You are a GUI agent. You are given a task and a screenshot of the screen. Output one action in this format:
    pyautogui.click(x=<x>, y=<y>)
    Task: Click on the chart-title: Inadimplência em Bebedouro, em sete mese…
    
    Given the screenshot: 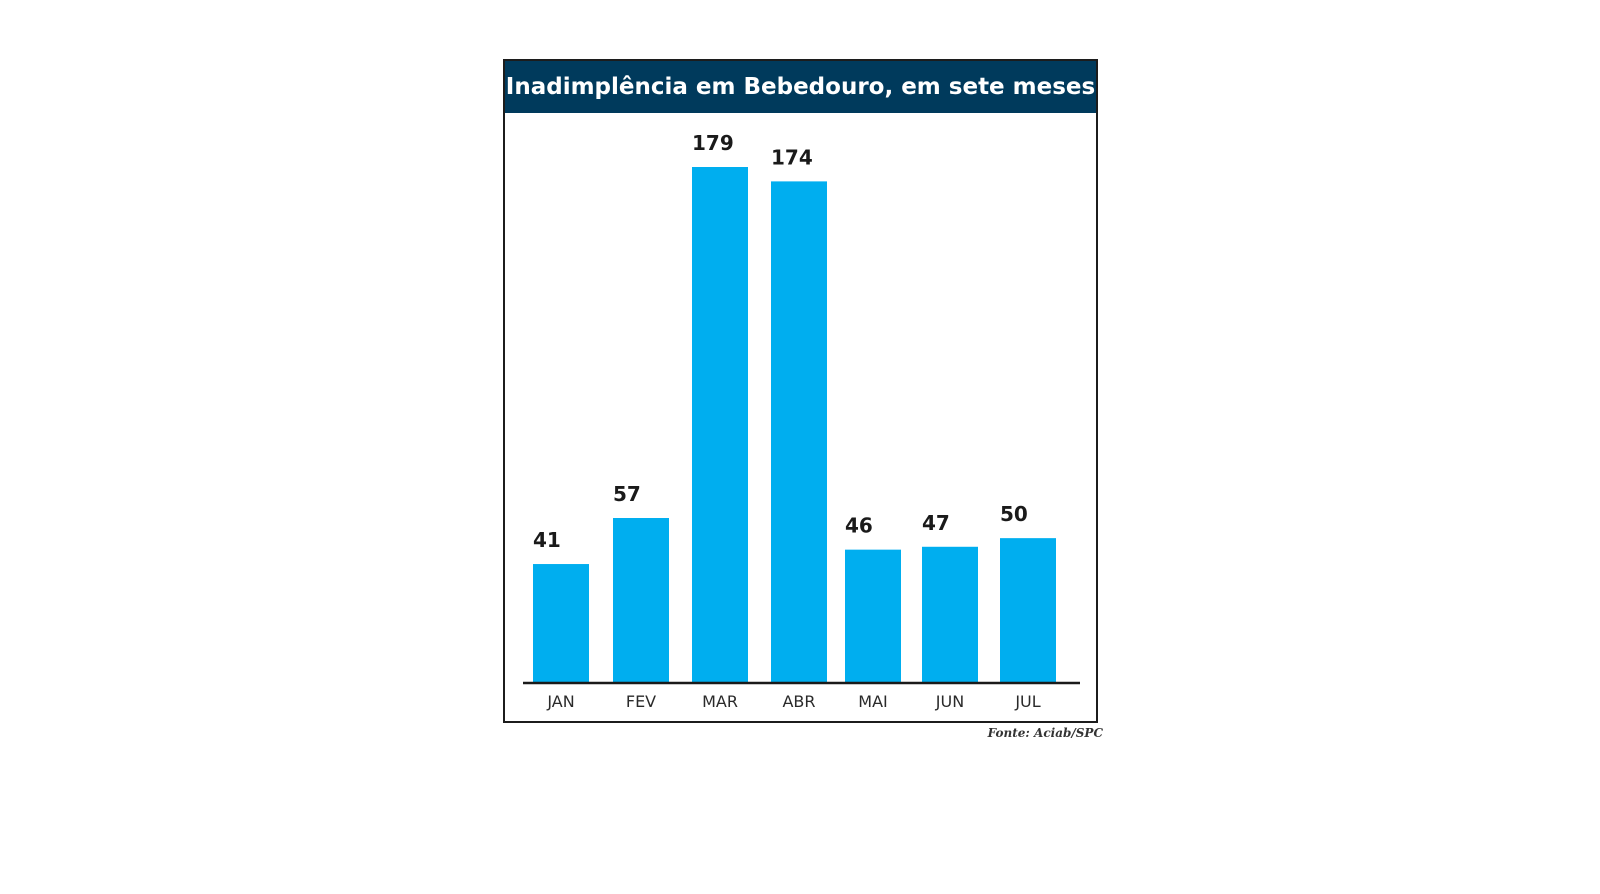 What is the action you would take?
    pyautogui.click(x=800, y=87)
    